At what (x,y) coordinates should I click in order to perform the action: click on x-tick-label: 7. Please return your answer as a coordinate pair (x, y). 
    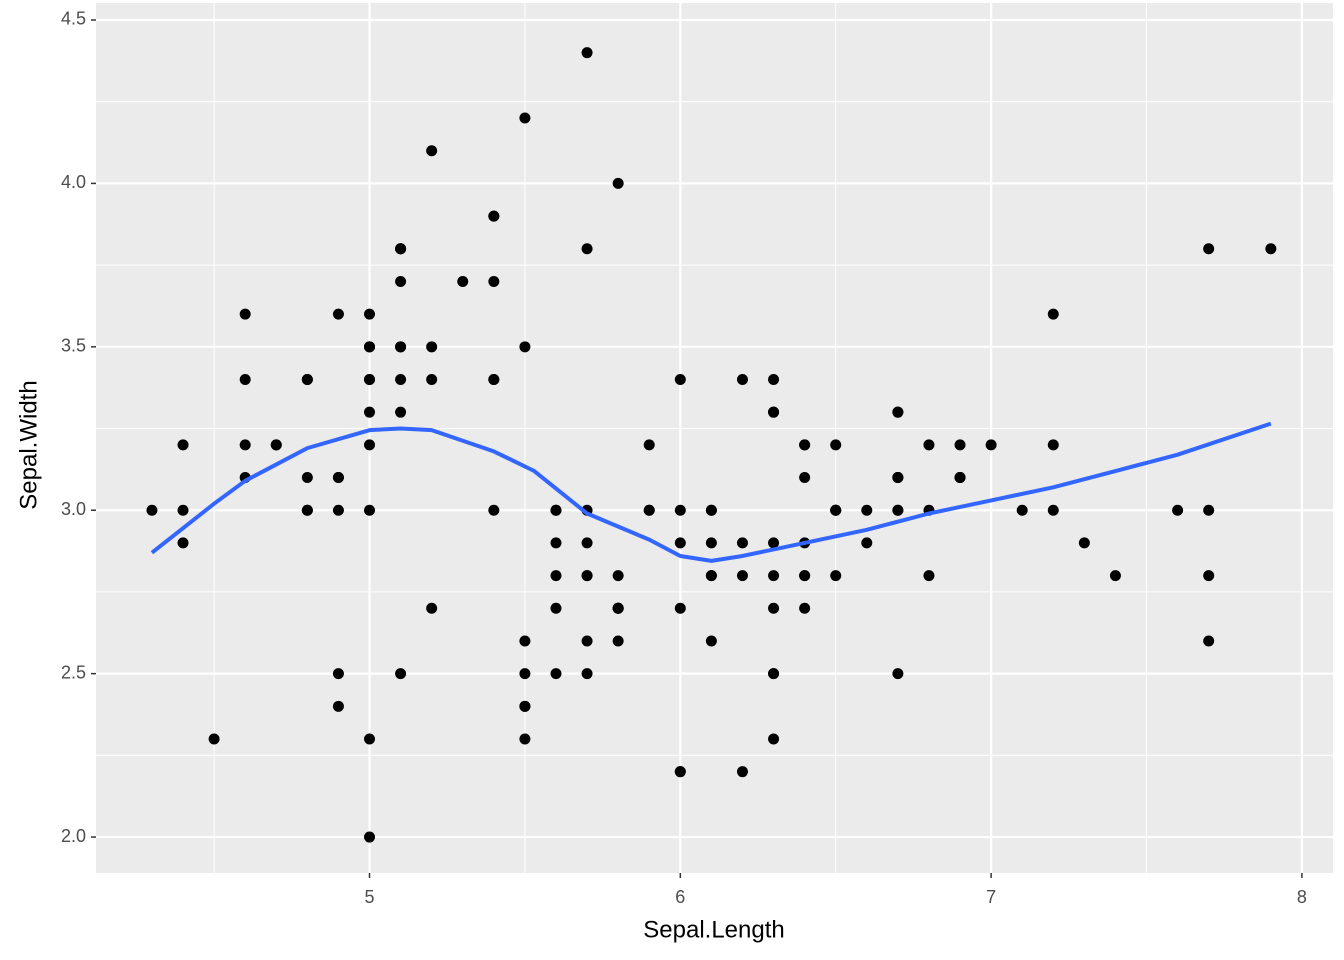
    Looking at the image, I should click on (991, 897).